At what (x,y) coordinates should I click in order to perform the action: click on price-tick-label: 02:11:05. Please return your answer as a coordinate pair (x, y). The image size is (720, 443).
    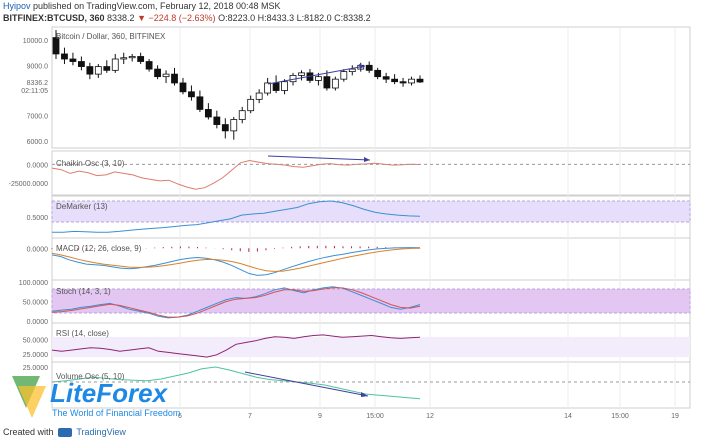
    Looking at the image, I should click on (34, 91).